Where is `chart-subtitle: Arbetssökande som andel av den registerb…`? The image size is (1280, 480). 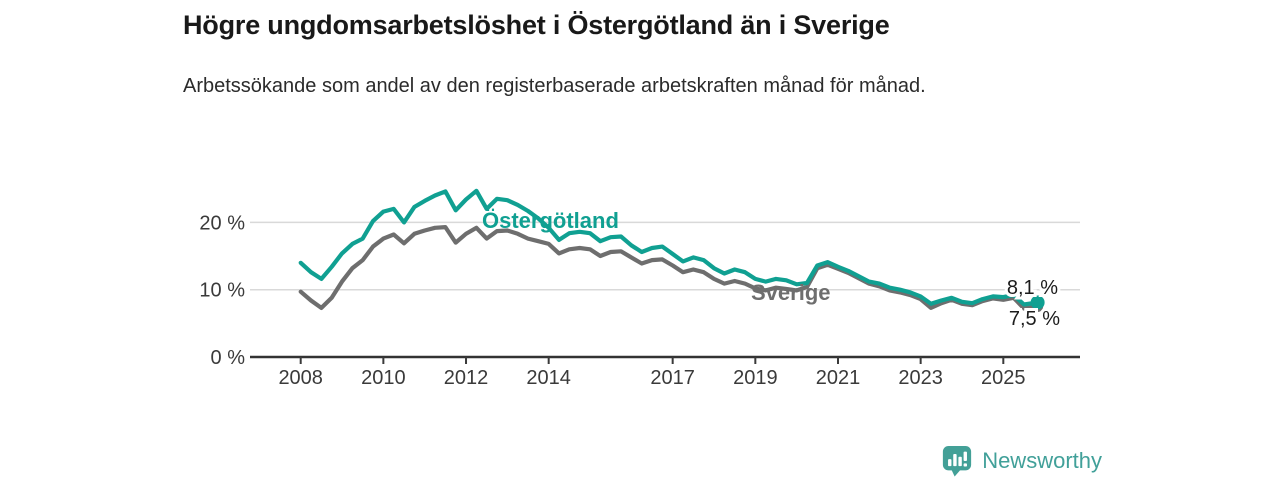
chart-subtitle: Arbetssökande som andel av den registerb… is located at coordinates (554, 86).